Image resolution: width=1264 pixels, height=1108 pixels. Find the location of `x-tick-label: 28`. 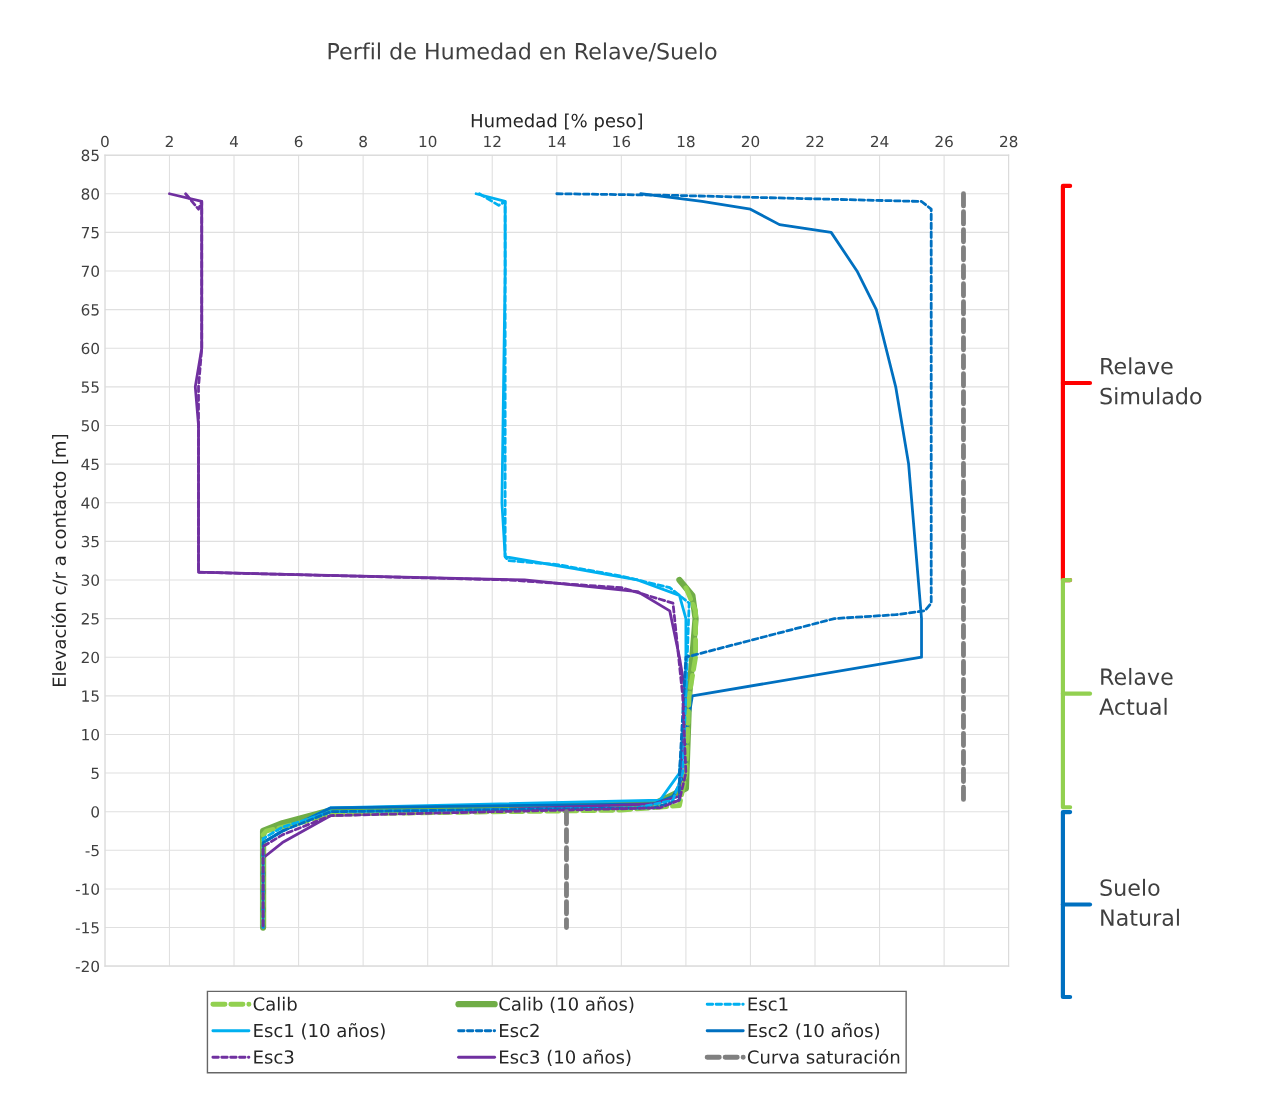

x-tick-label: 28 is located at coordinates (1009, 141).